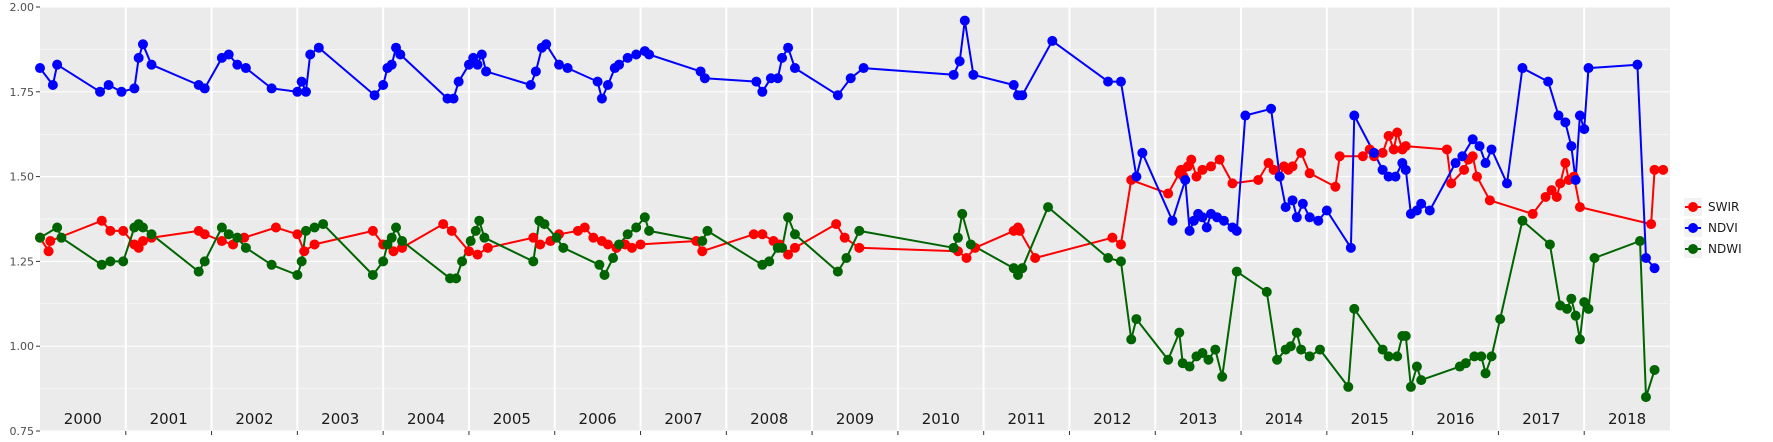 This screenshot has height=442, width=1773. I want to click on x-tick-label: 2009, so click(855, 419).